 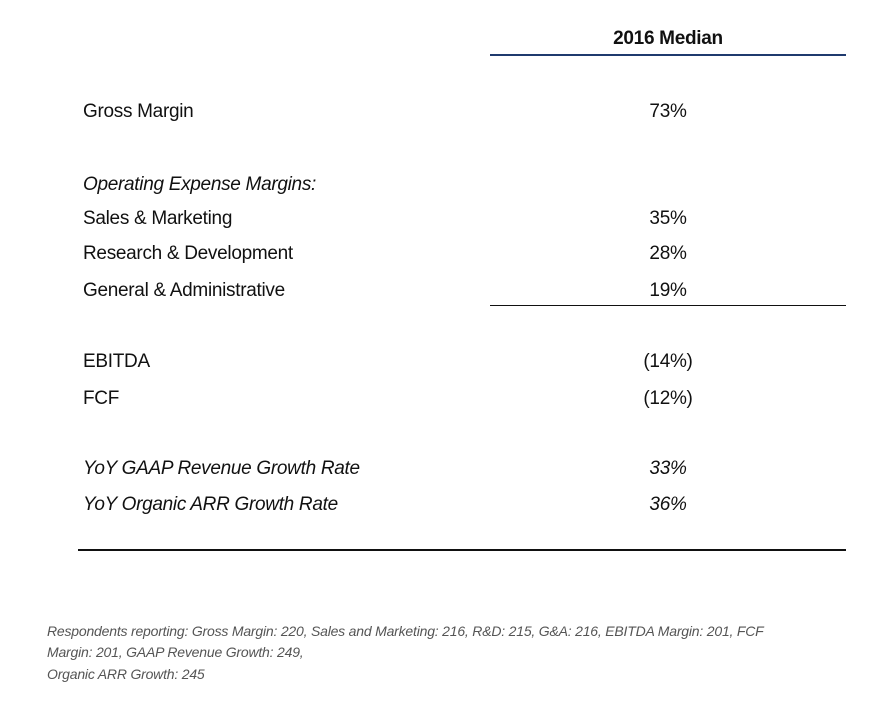 I want to click on row-value: 33%, so click(x=668, y=468).